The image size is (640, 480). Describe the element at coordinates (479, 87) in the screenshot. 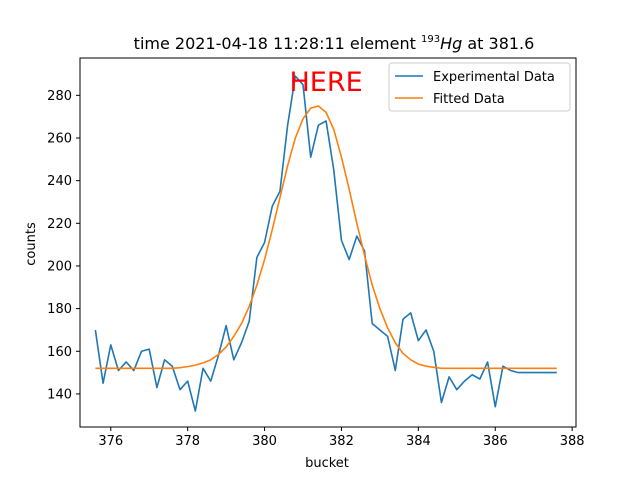

I see `legend-box` at that location.